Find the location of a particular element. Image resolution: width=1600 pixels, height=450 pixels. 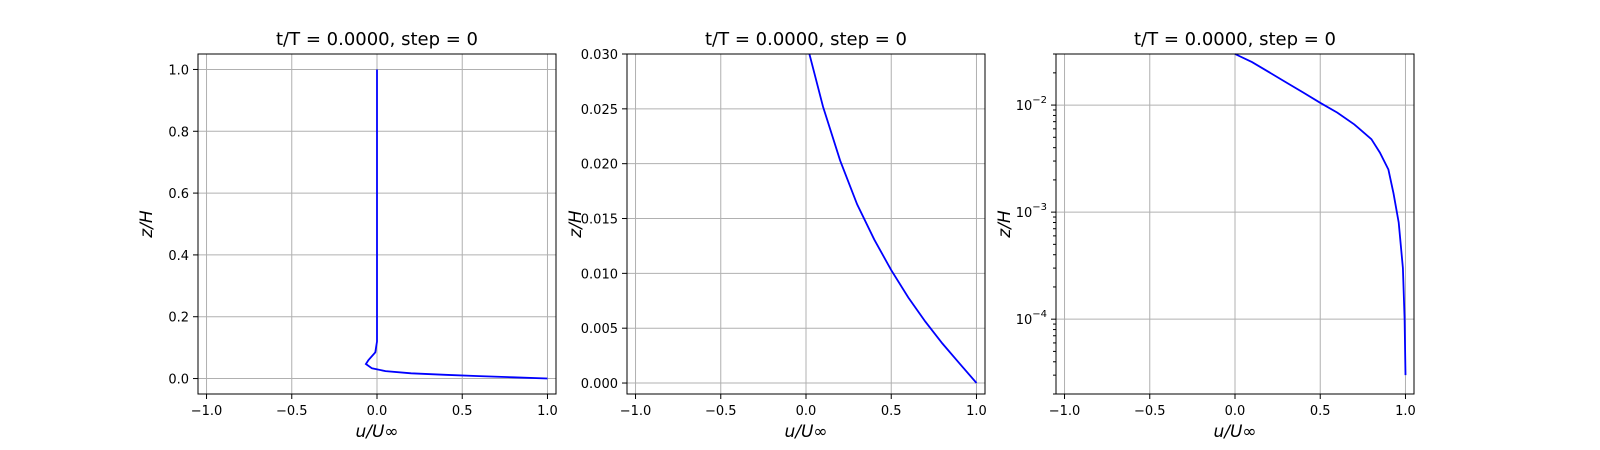

y-tick-label: 0.2 is located at coordinates (178, 318).